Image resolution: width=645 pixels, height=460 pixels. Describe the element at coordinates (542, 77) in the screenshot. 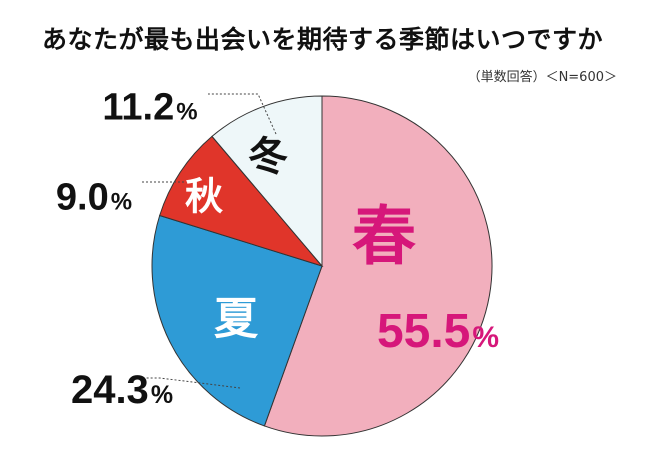

I see `chart-subtitle: （単数回答）＜N=600＞` at that location.